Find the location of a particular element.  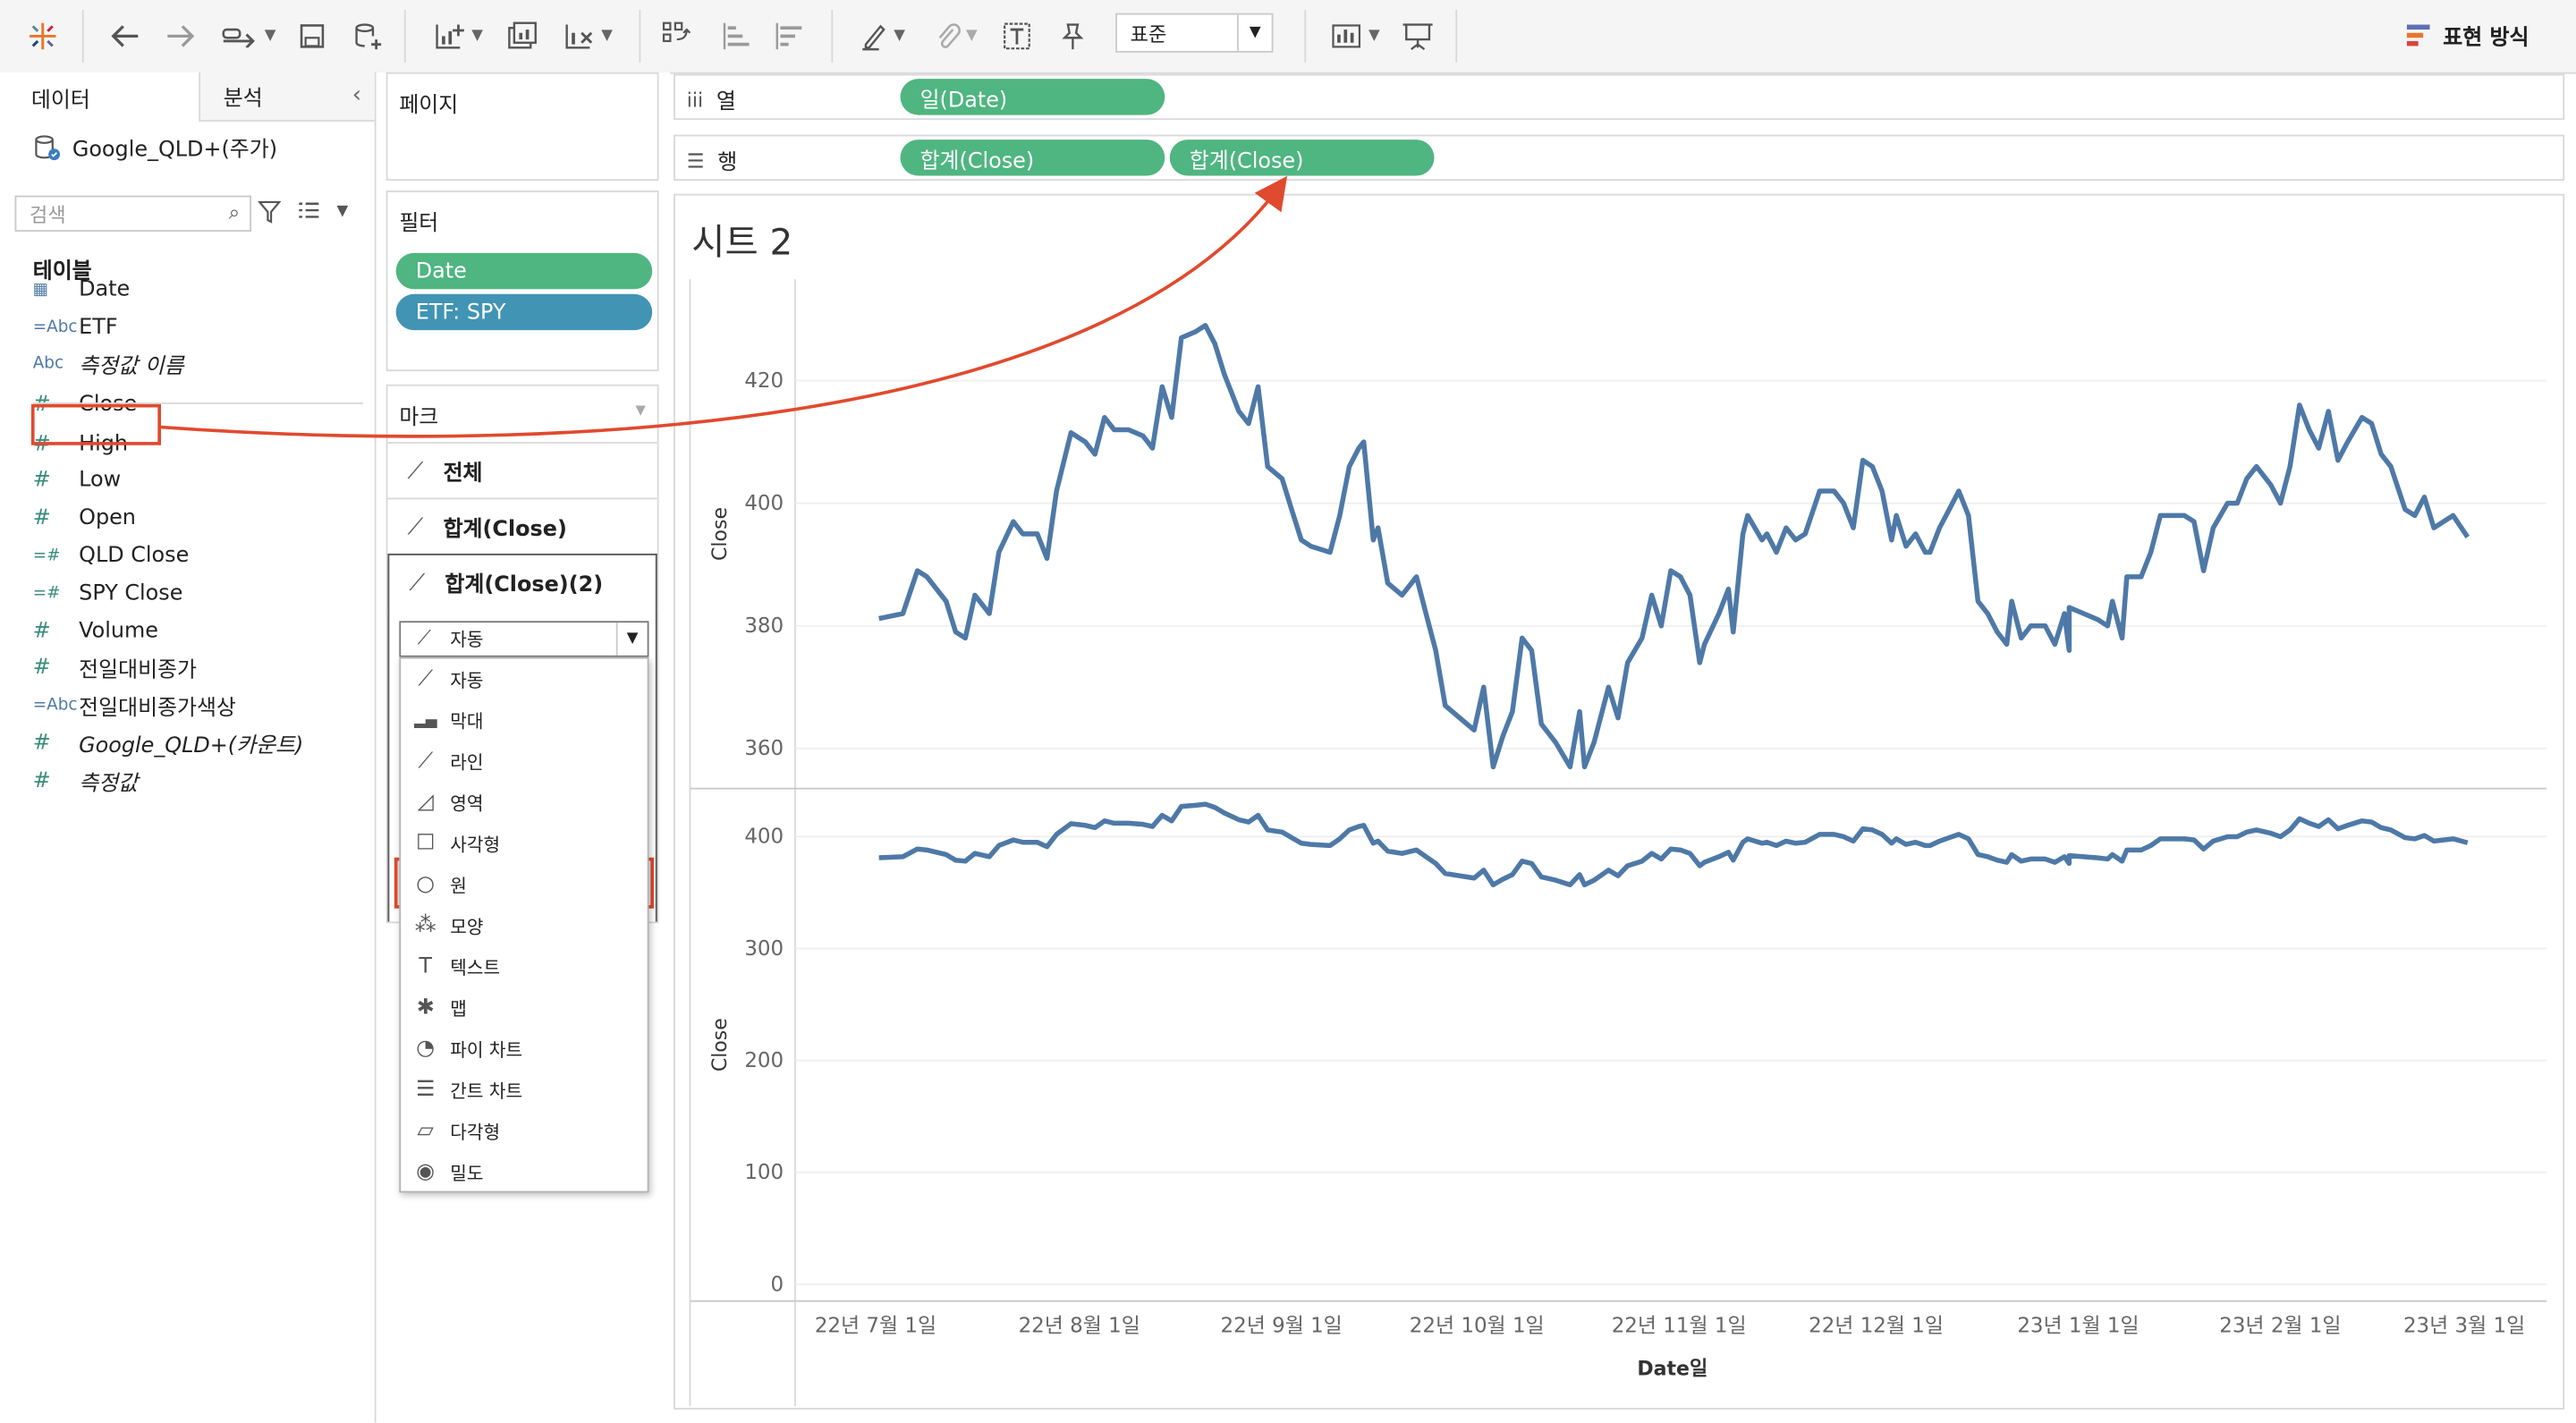

field-전일대비종가: # 전일대비종가 is located at coordinates (197, 667).